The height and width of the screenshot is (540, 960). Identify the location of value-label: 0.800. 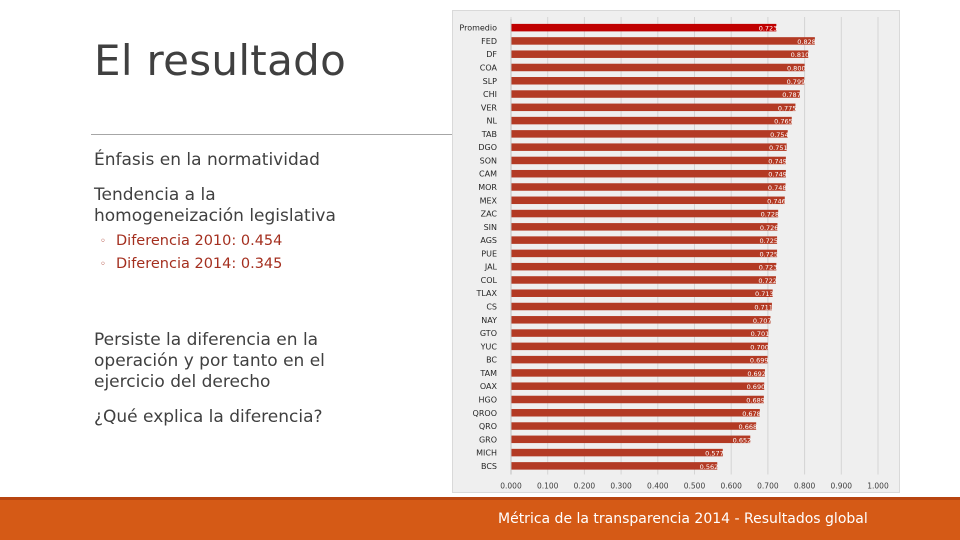
(796, 68).